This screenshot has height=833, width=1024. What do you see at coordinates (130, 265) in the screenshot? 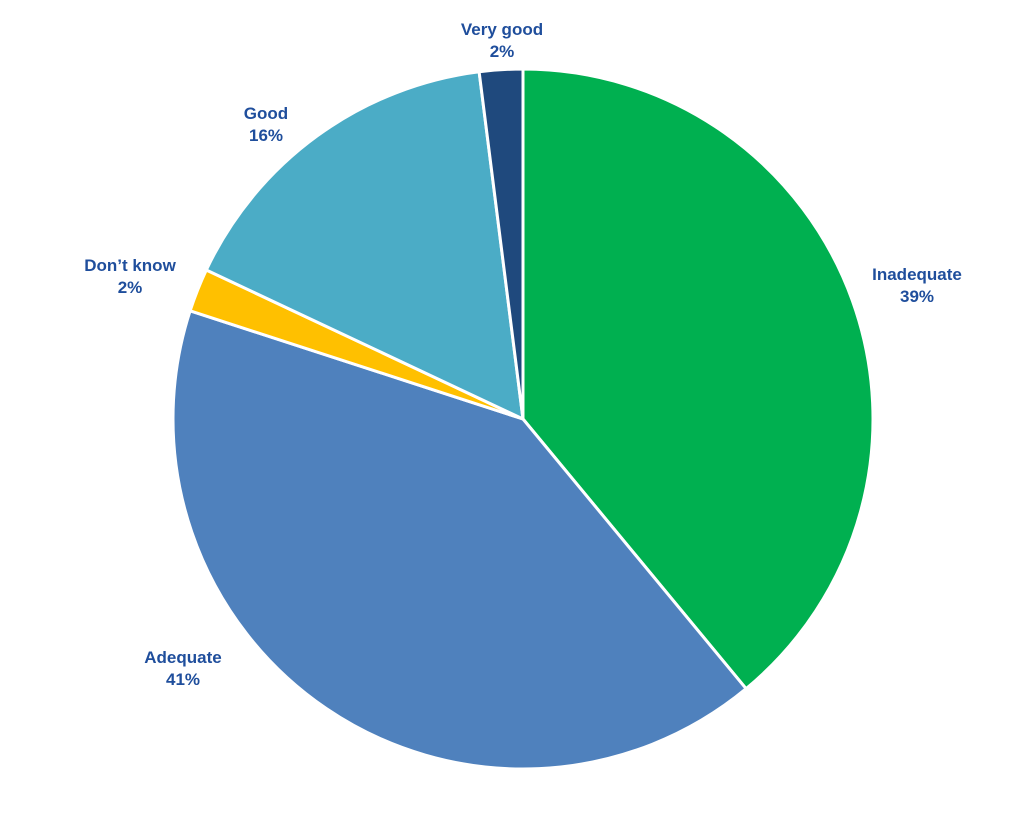
I see `slice-category-label: Don’t know` at bounding box center [130, 265].